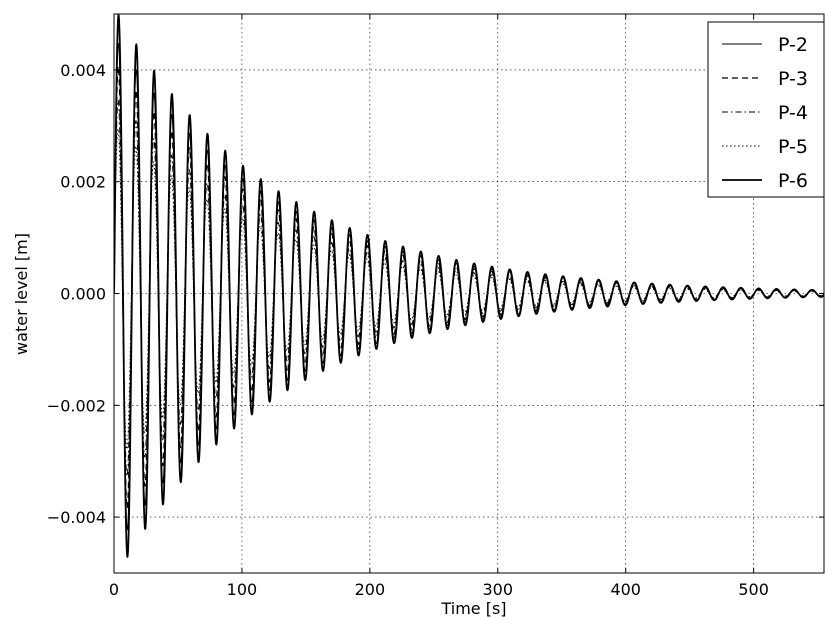 This screenshot has width=825, height=617. Describe the element at coordinates (625, 589) in the screenshot. I see `x-tick-label: 400` at that location.